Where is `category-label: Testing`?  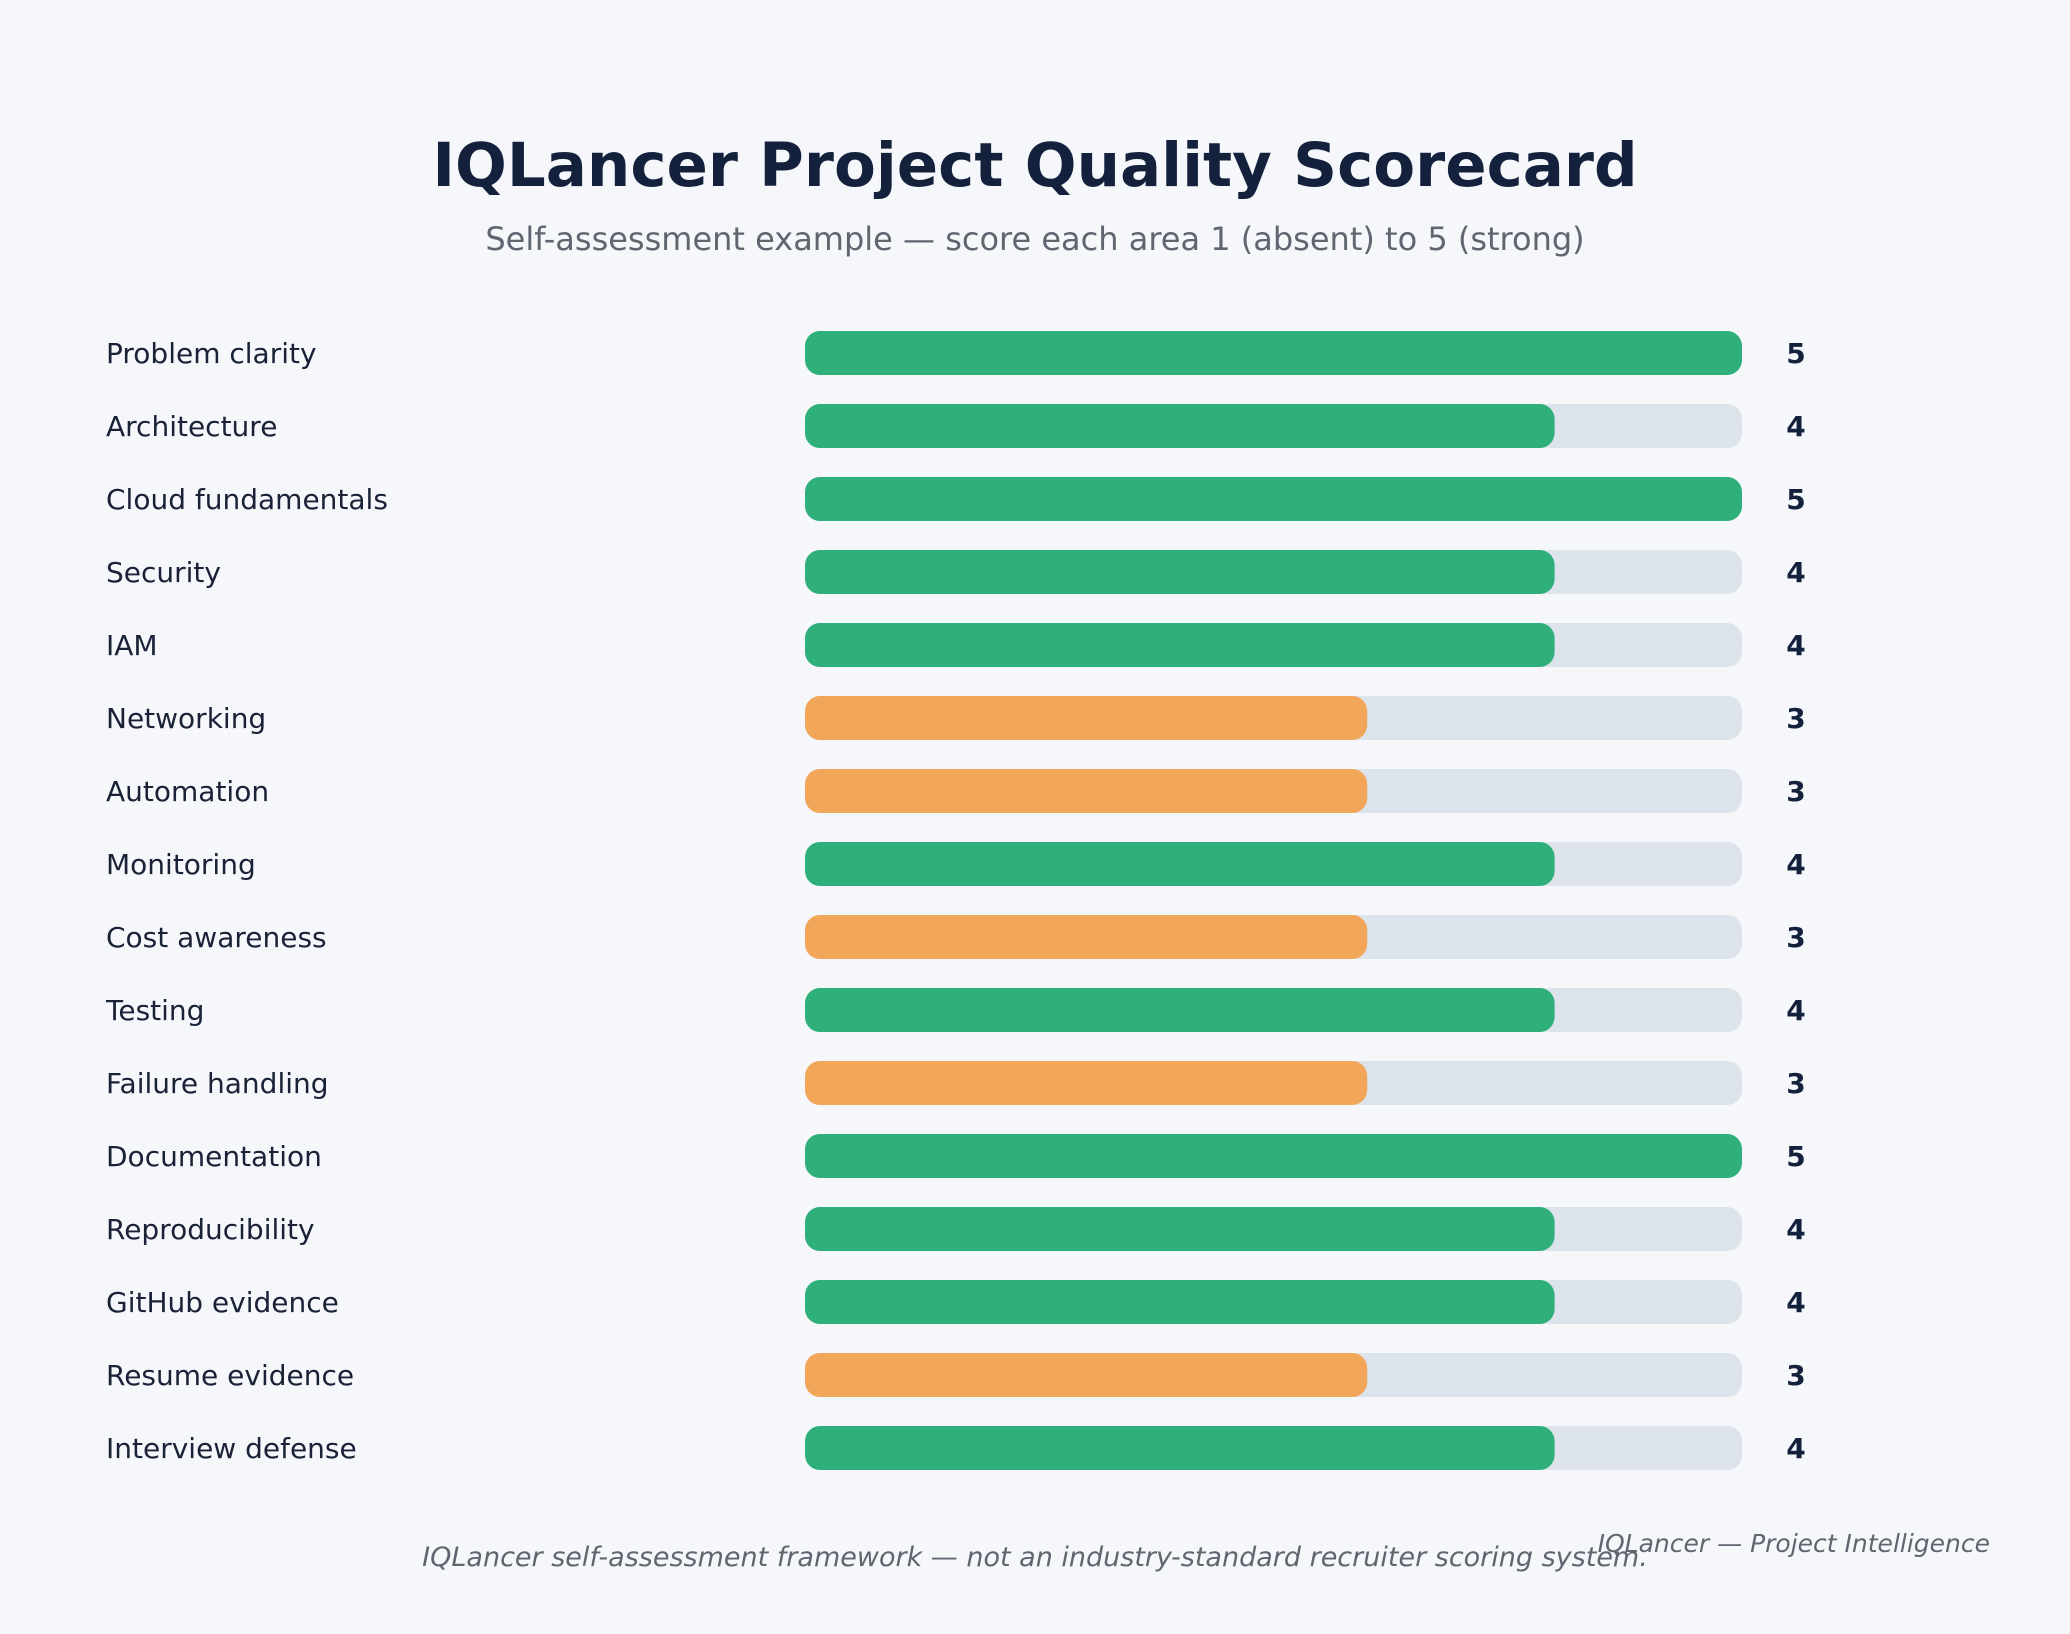
category-label: Testing is located at coordinates (154, 1010).